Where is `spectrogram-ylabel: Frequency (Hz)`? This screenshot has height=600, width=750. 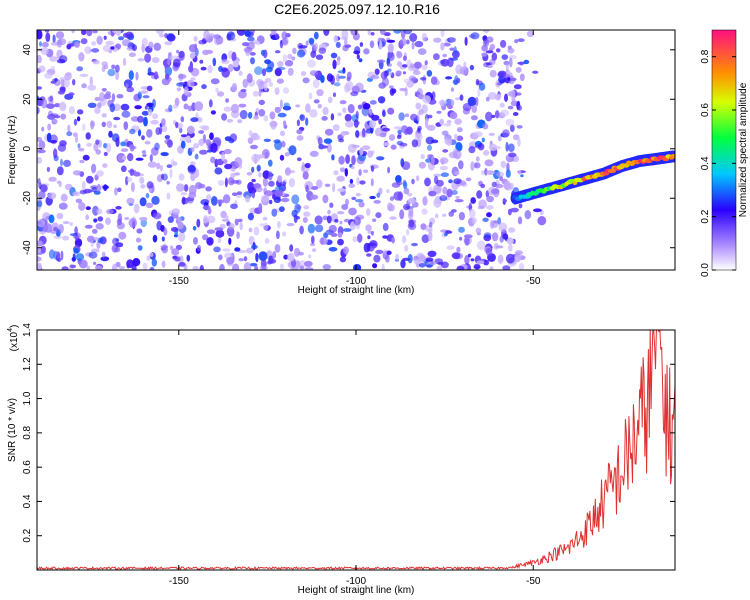 spectrogram-ylabel: Frequency (Hz) is located at coordinates (12, 150).